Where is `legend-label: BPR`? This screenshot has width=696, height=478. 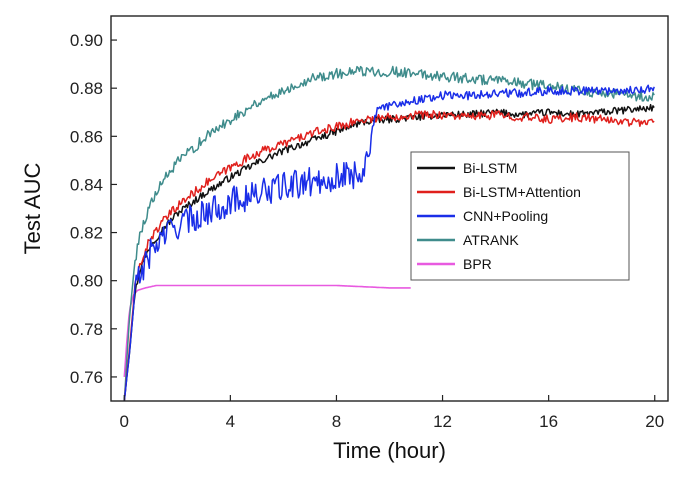
legend-label: BPR is located at coordinates (477, 264).